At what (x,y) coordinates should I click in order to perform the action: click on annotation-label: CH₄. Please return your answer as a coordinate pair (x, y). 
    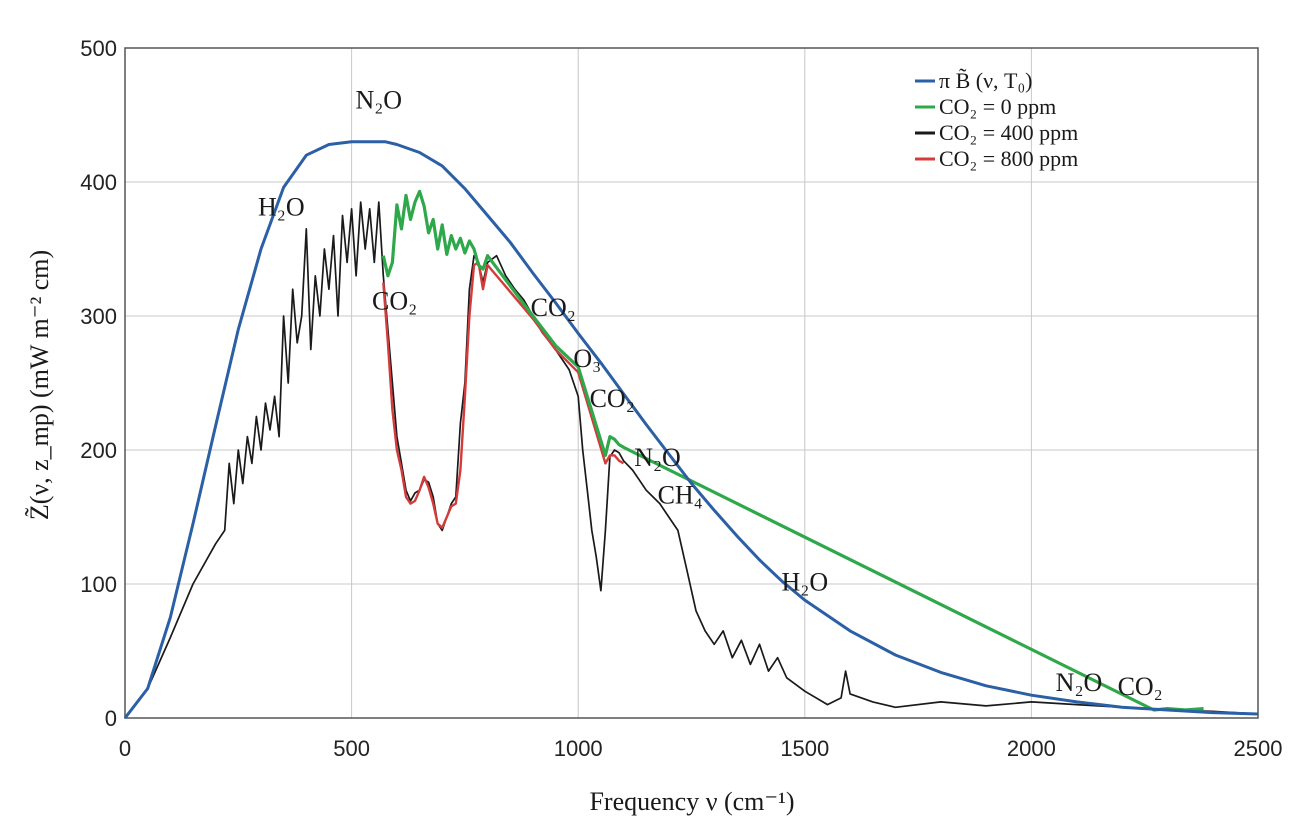
    Looking at the image, I should click on (680, 495).